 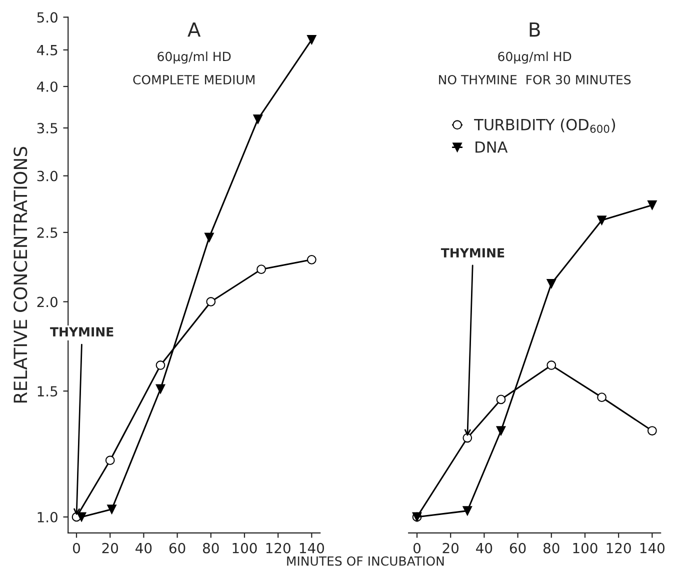 What do you see at coordinates (365, 561) in the screenshot?
I see `x-axis-title: MINUTES OF INCUBATION` at bounding box center [365, 561].